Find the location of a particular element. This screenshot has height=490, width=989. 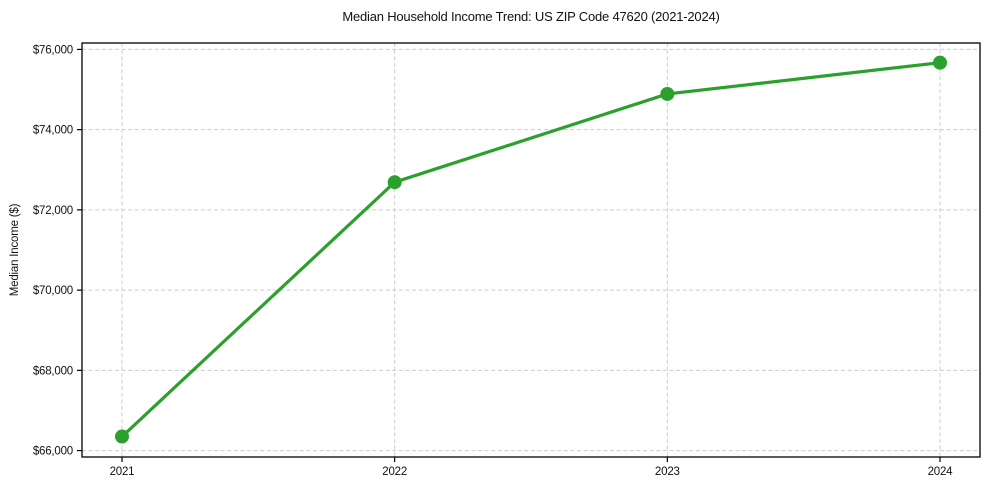

x-tick-label: 2021 is located at coordinates (122, 472).